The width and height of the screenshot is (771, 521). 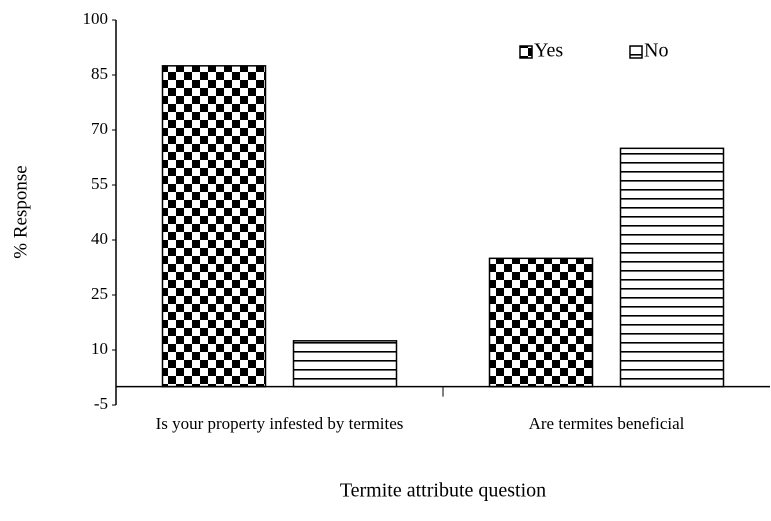 I want to click on legend-label: Yes, so click(x=548, y=51).